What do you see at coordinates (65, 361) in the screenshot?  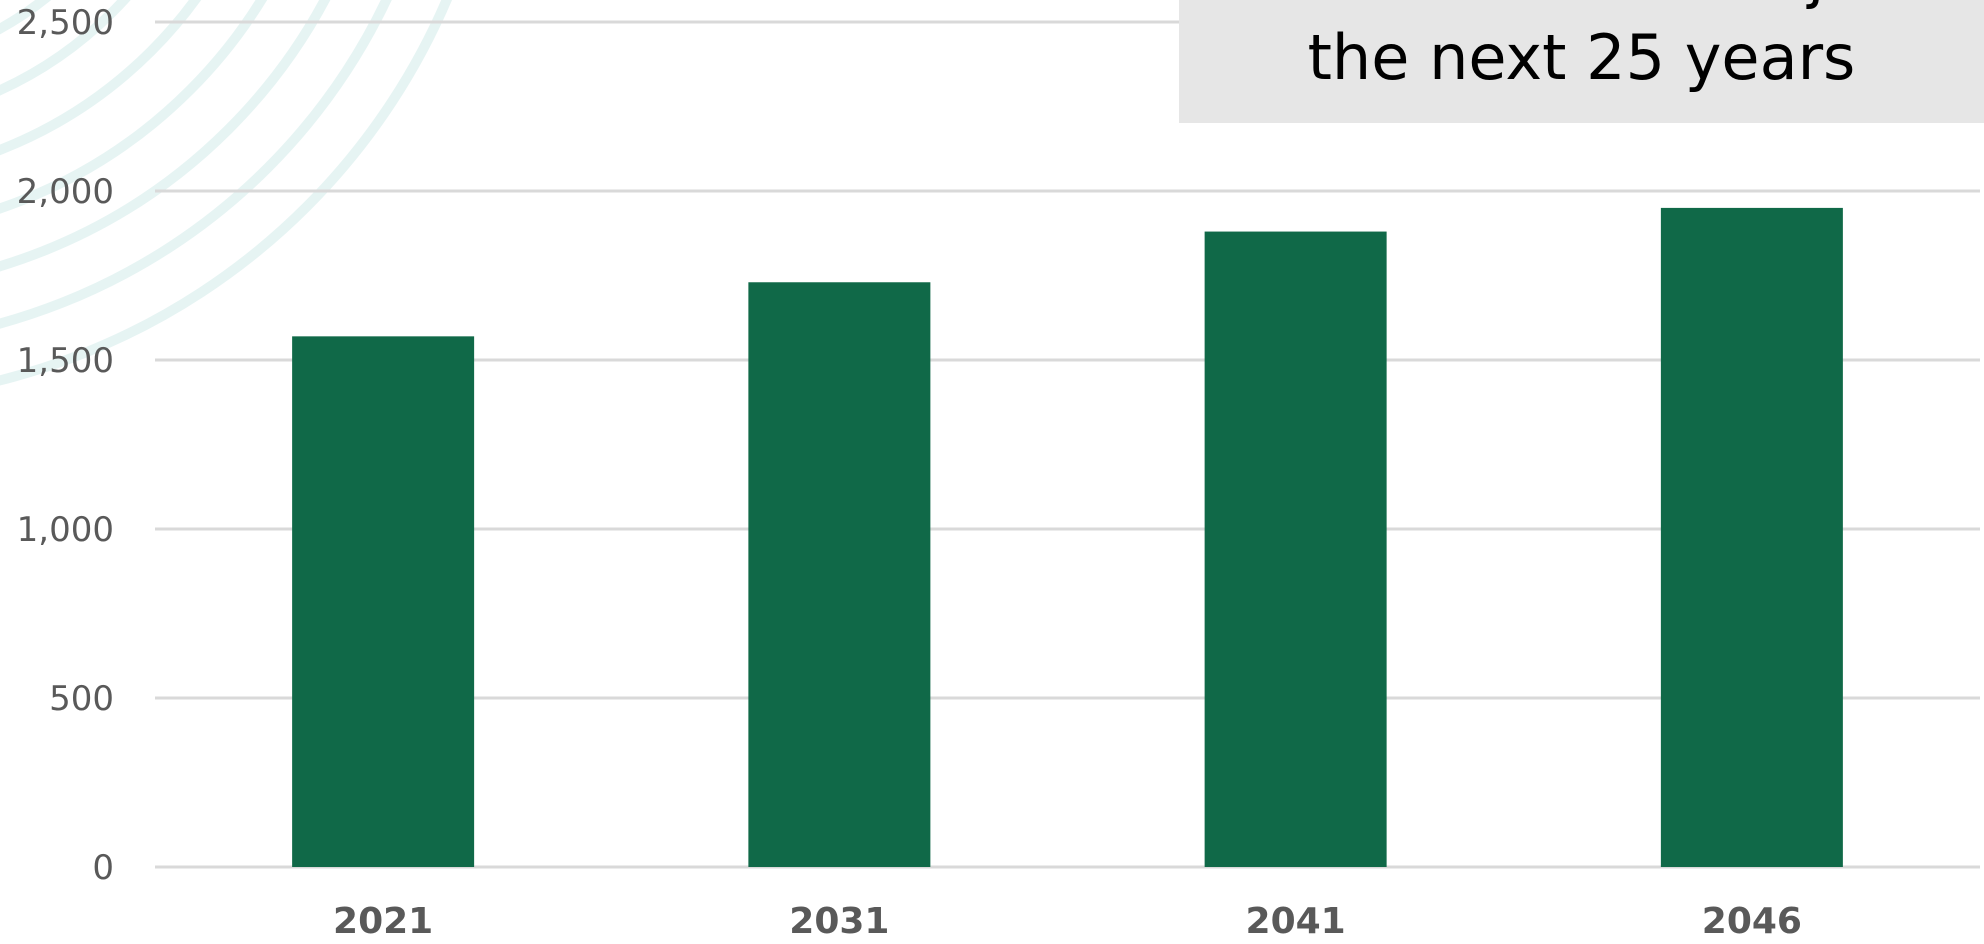 I see `y-tick-label: 1,500` at bounding box center [65, 361].